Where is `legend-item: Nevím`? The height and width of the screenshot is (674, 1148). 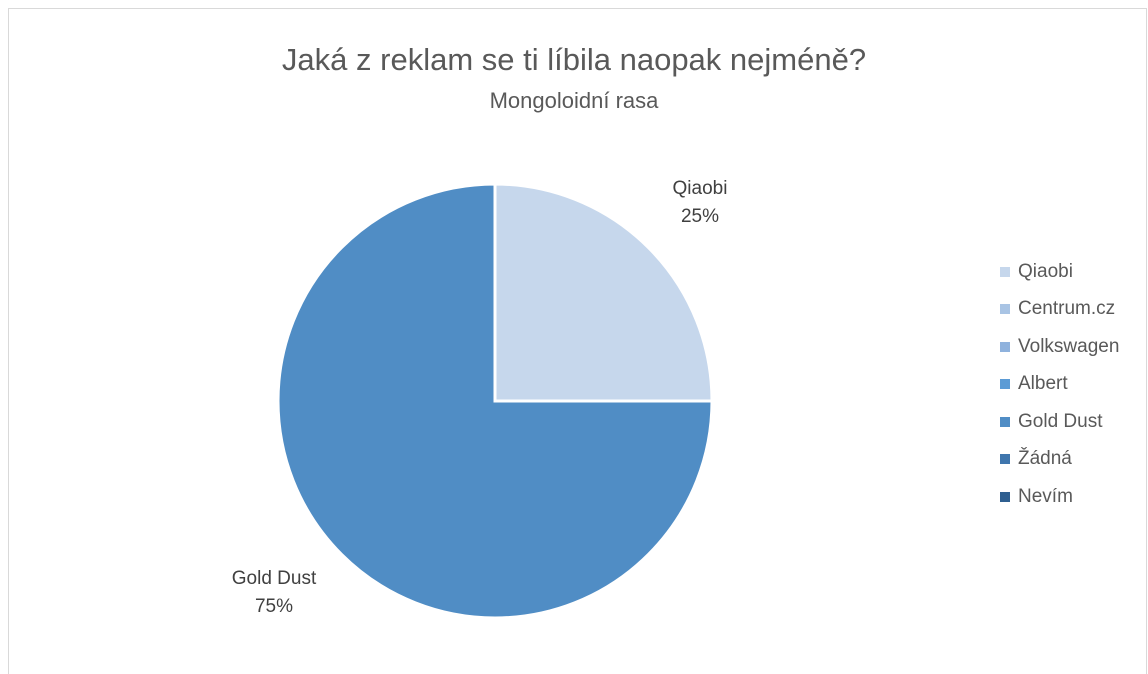
legend-item: Nevím is located at coordinates (1059, 497).